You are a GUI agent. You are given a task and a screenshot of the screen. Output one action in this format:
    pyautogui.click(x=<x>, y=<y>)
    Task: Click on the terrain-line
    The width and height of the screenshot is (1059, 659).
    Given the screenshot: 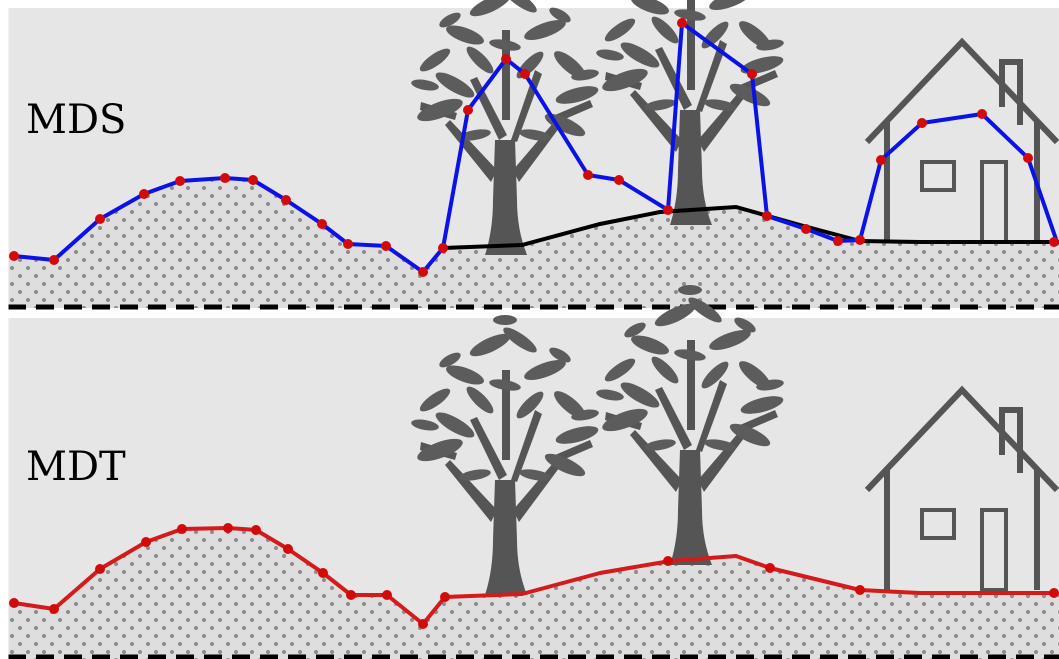 What is the action you would take?
    pyautogui.click(x=750, y=227)
    